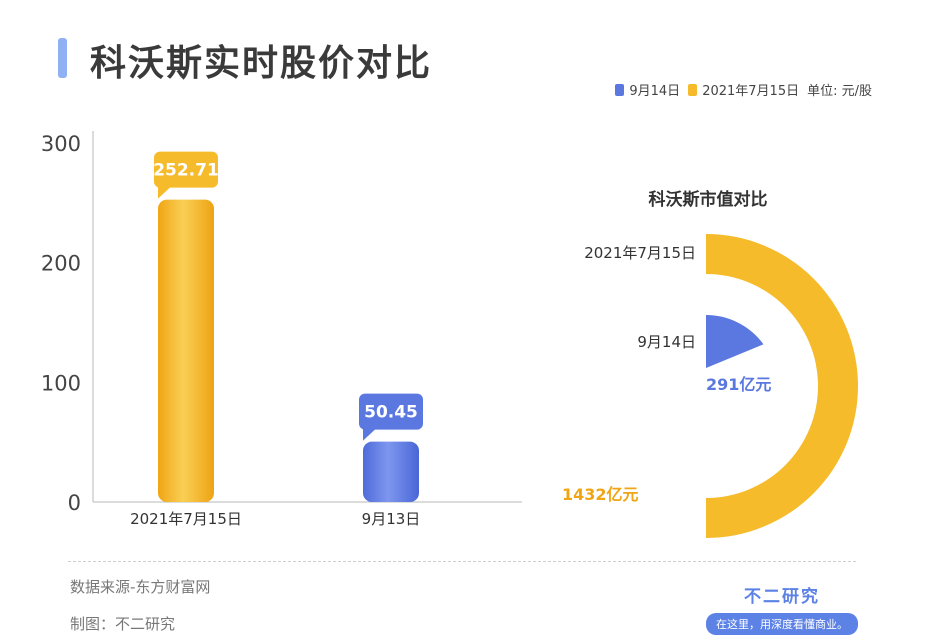 The width and height of the screenshot is (940, 644). What do you see at coordinates (708, 199) in the screenshot?
I see `pie-title: 科沃斯市值对比` at bounding box center [708, 199].